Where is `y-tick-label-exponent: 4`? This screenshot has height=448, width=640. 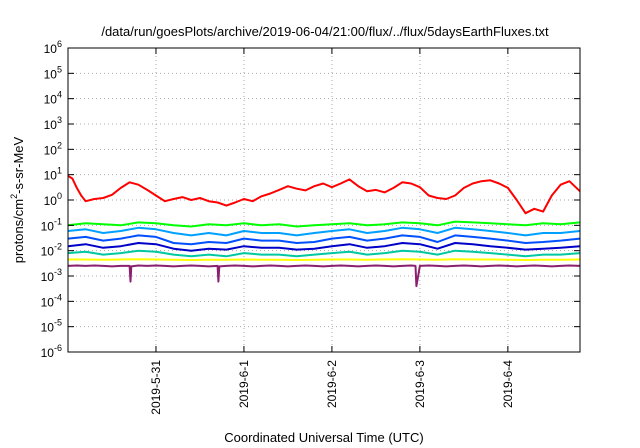 y-tick-label-exponent: 4 is located at coordinates (59, 95).